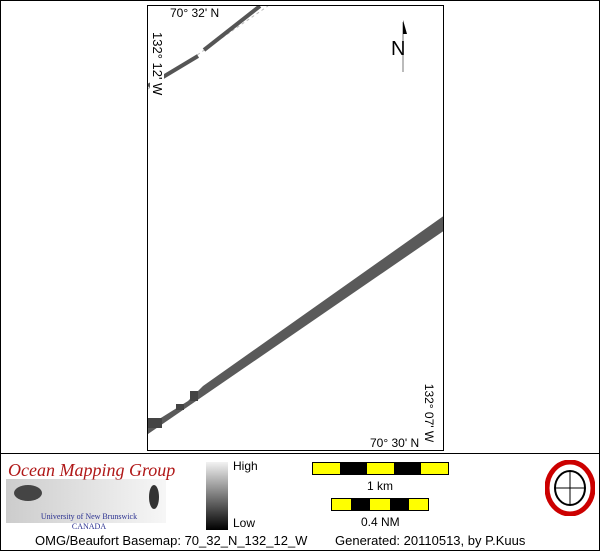  Describe the element at coordinates (232, 29) in the screenshot. I see `swath-upper-b` at that location.